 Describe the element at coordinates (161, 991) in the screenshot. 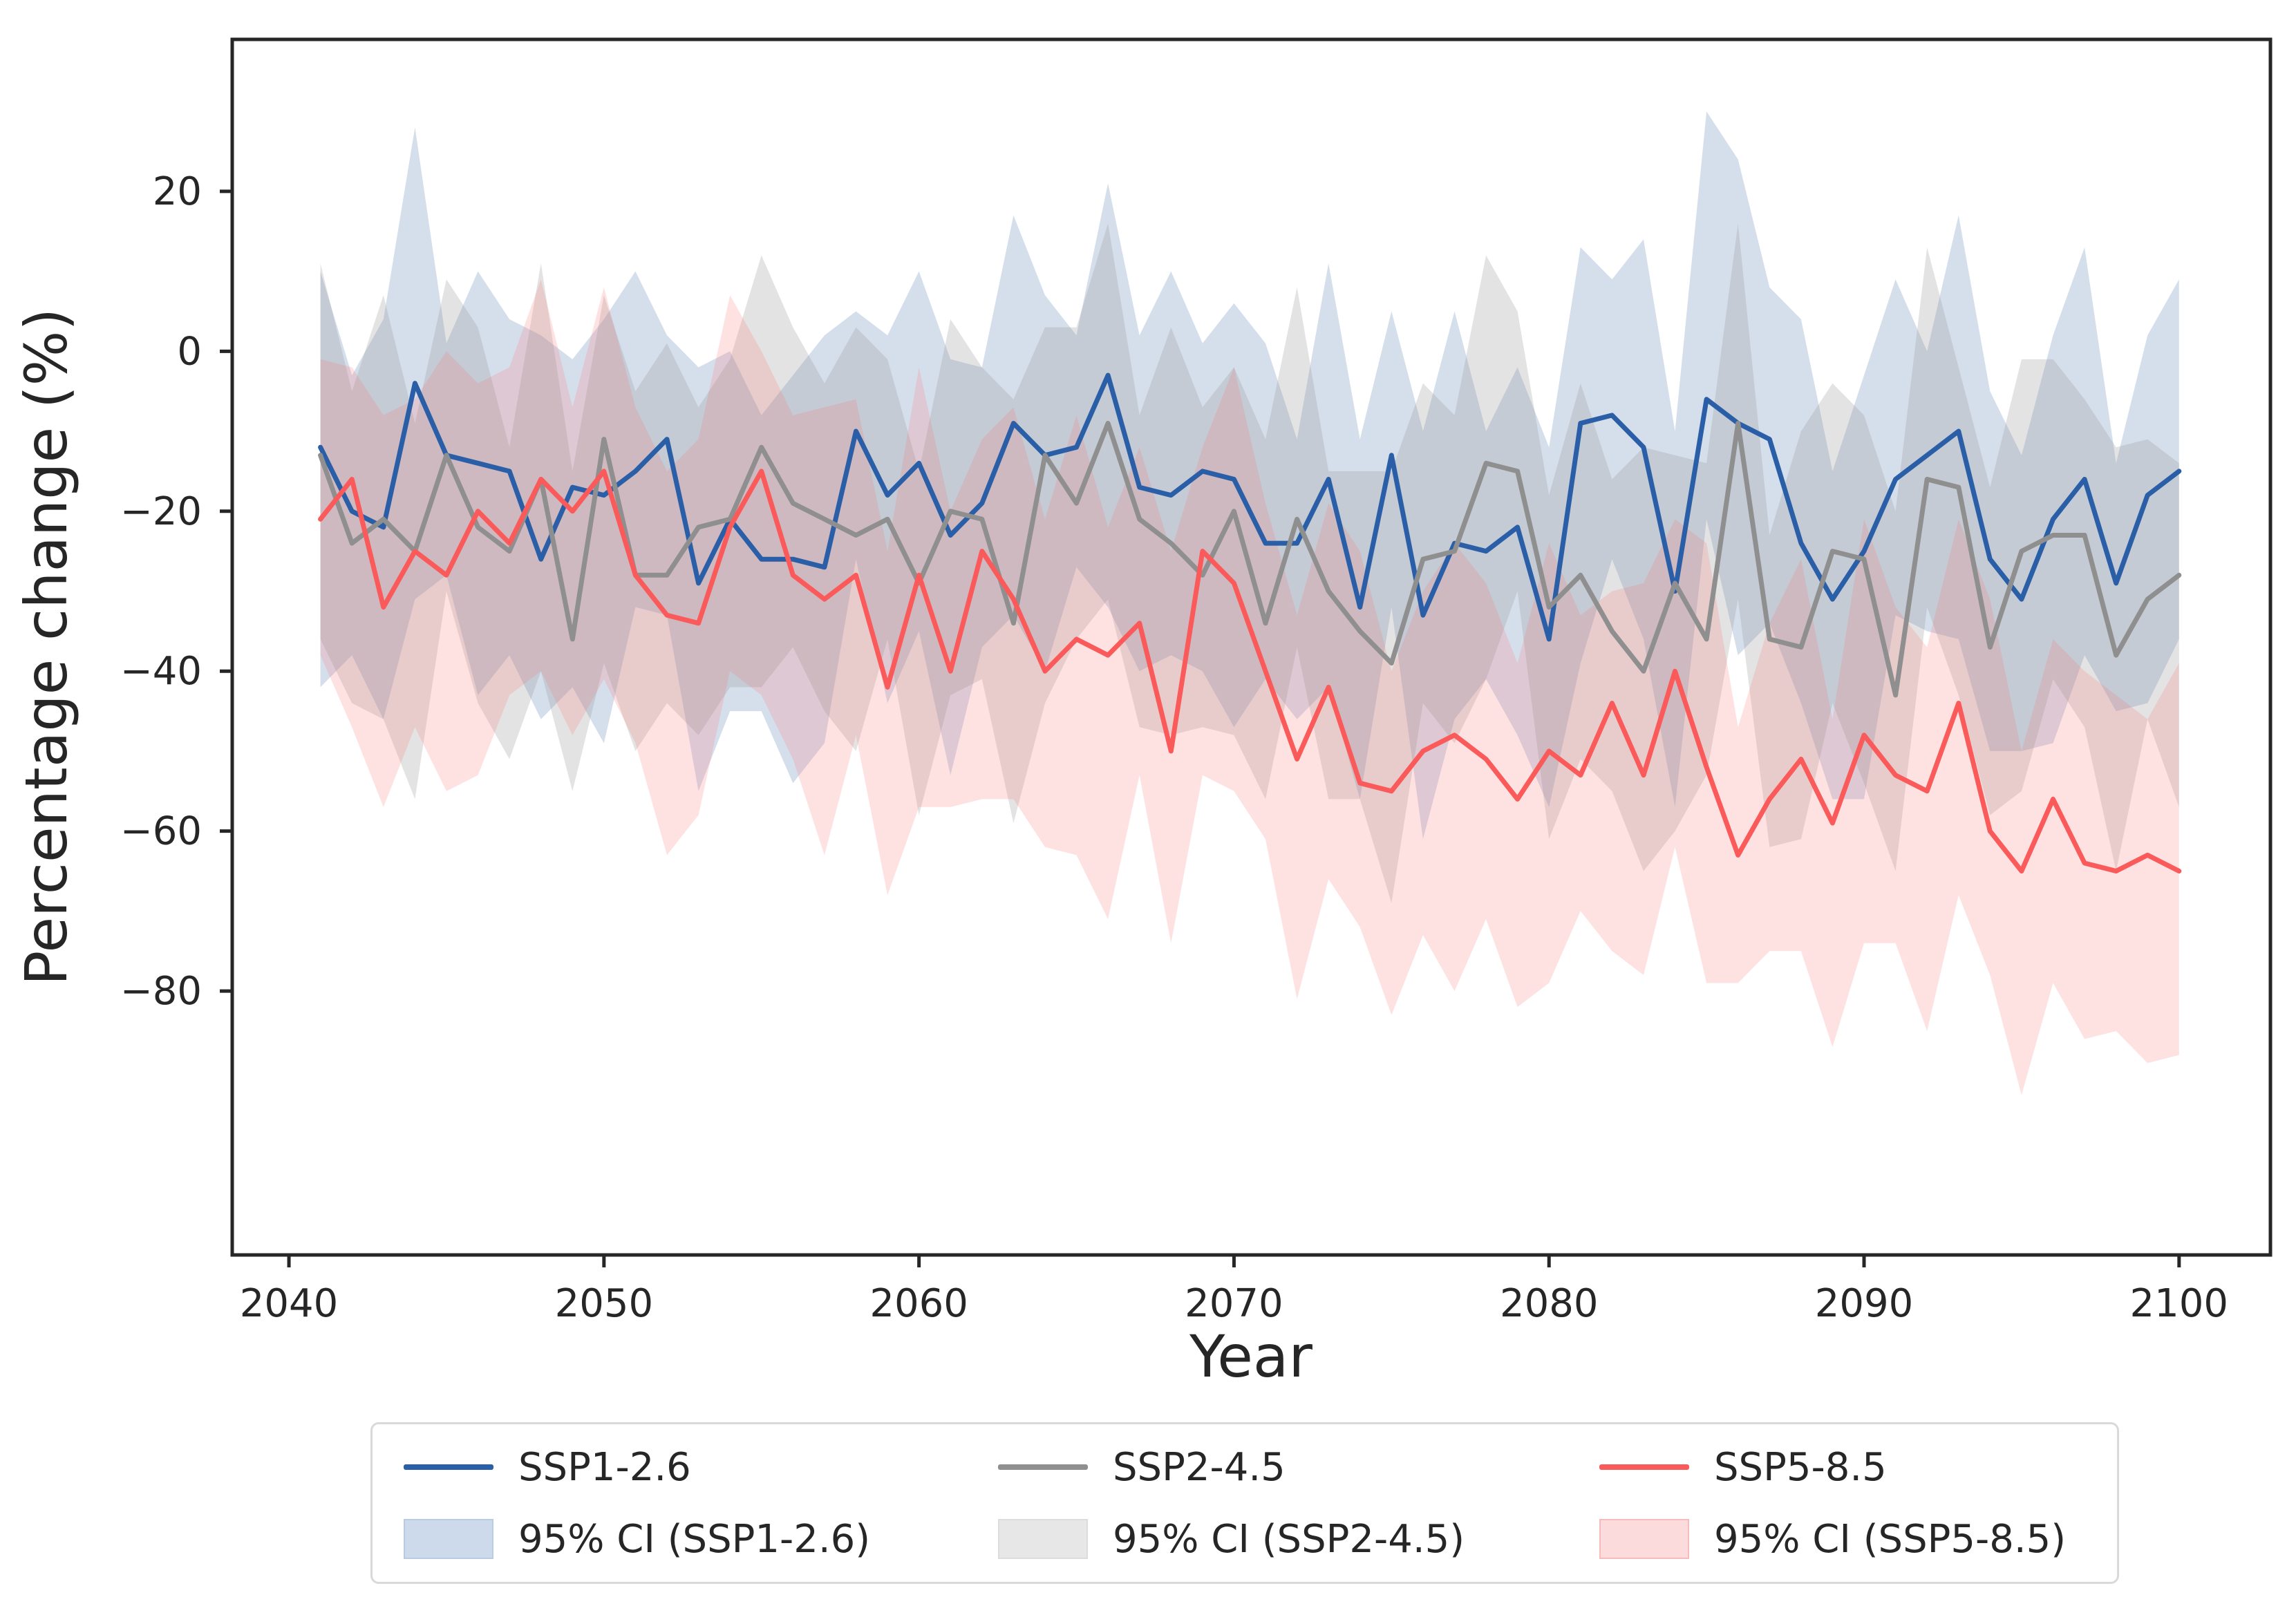

I see `y-tick-label: −80` at that location.